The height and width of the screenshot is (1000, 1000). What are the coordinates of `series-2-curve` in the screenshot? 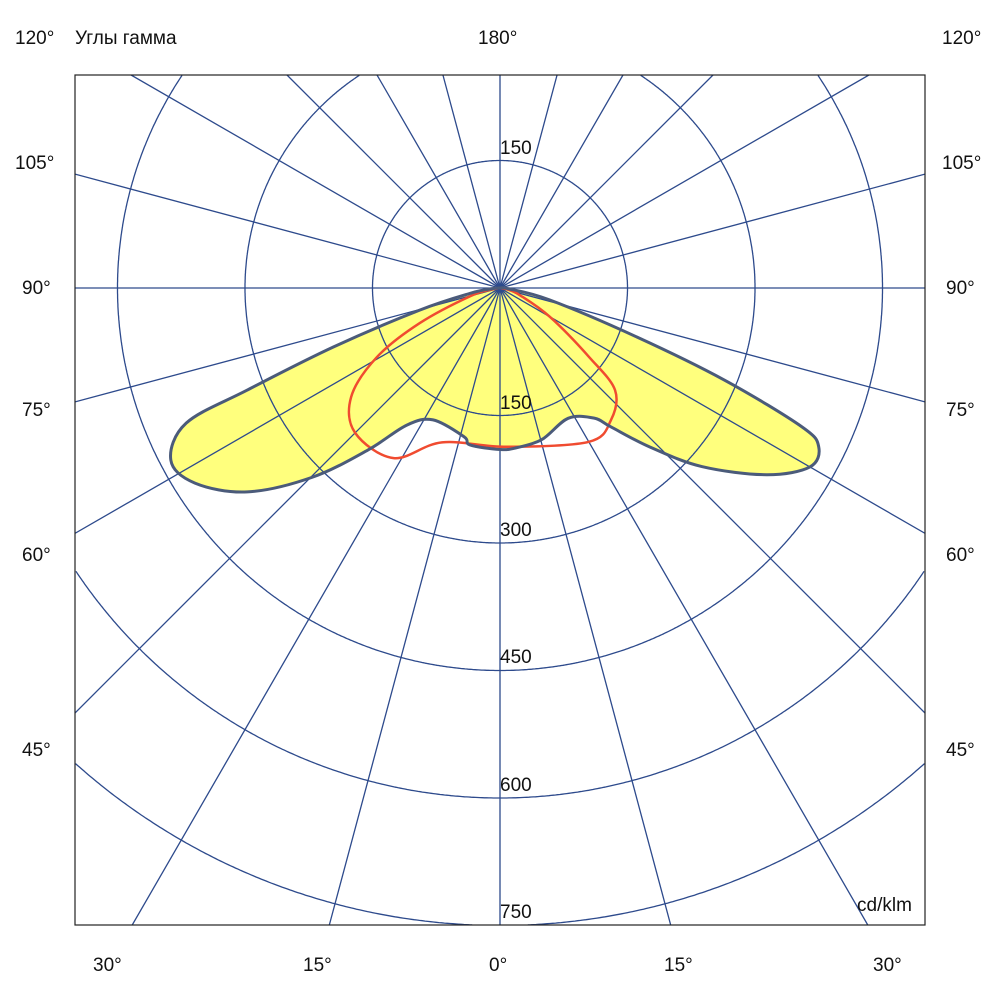 It's located at (482, 373).